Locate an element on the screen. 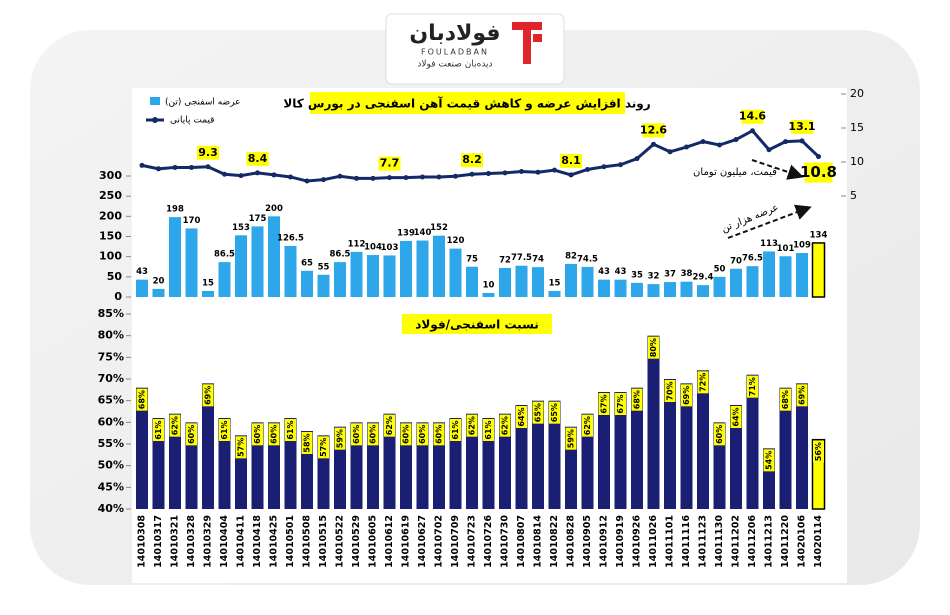 This screenshot has width=950, height=615. data-label: 32 is located at coordinates (654, 277).